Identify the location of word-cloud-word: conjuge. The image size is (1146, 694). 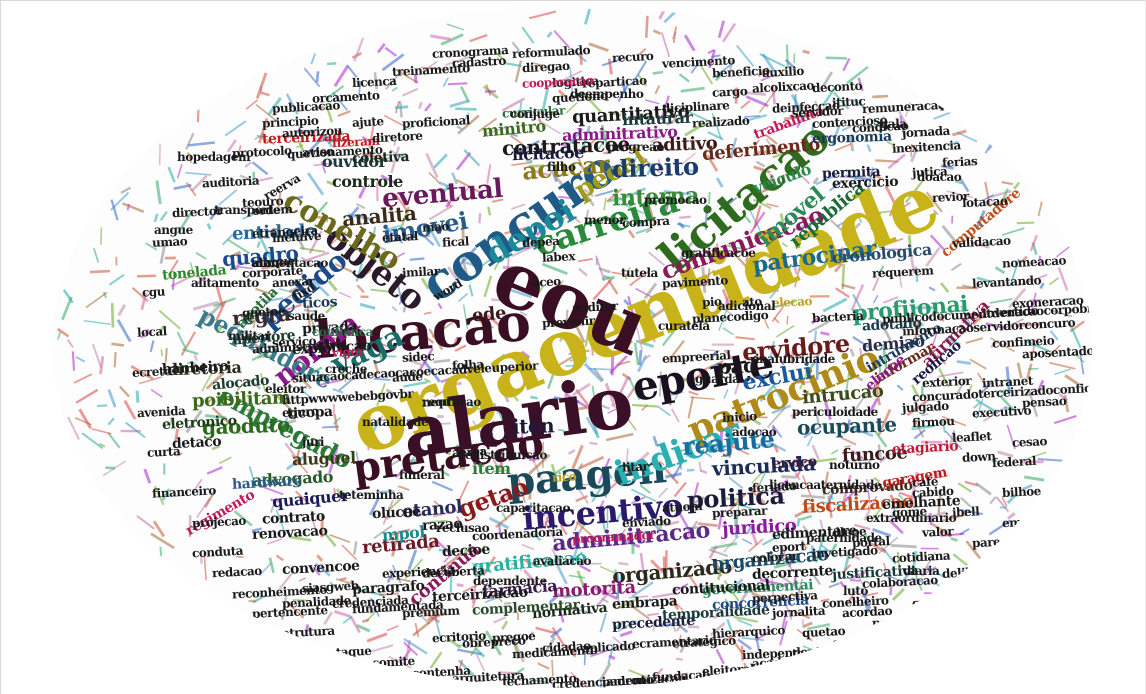
(535, 114).